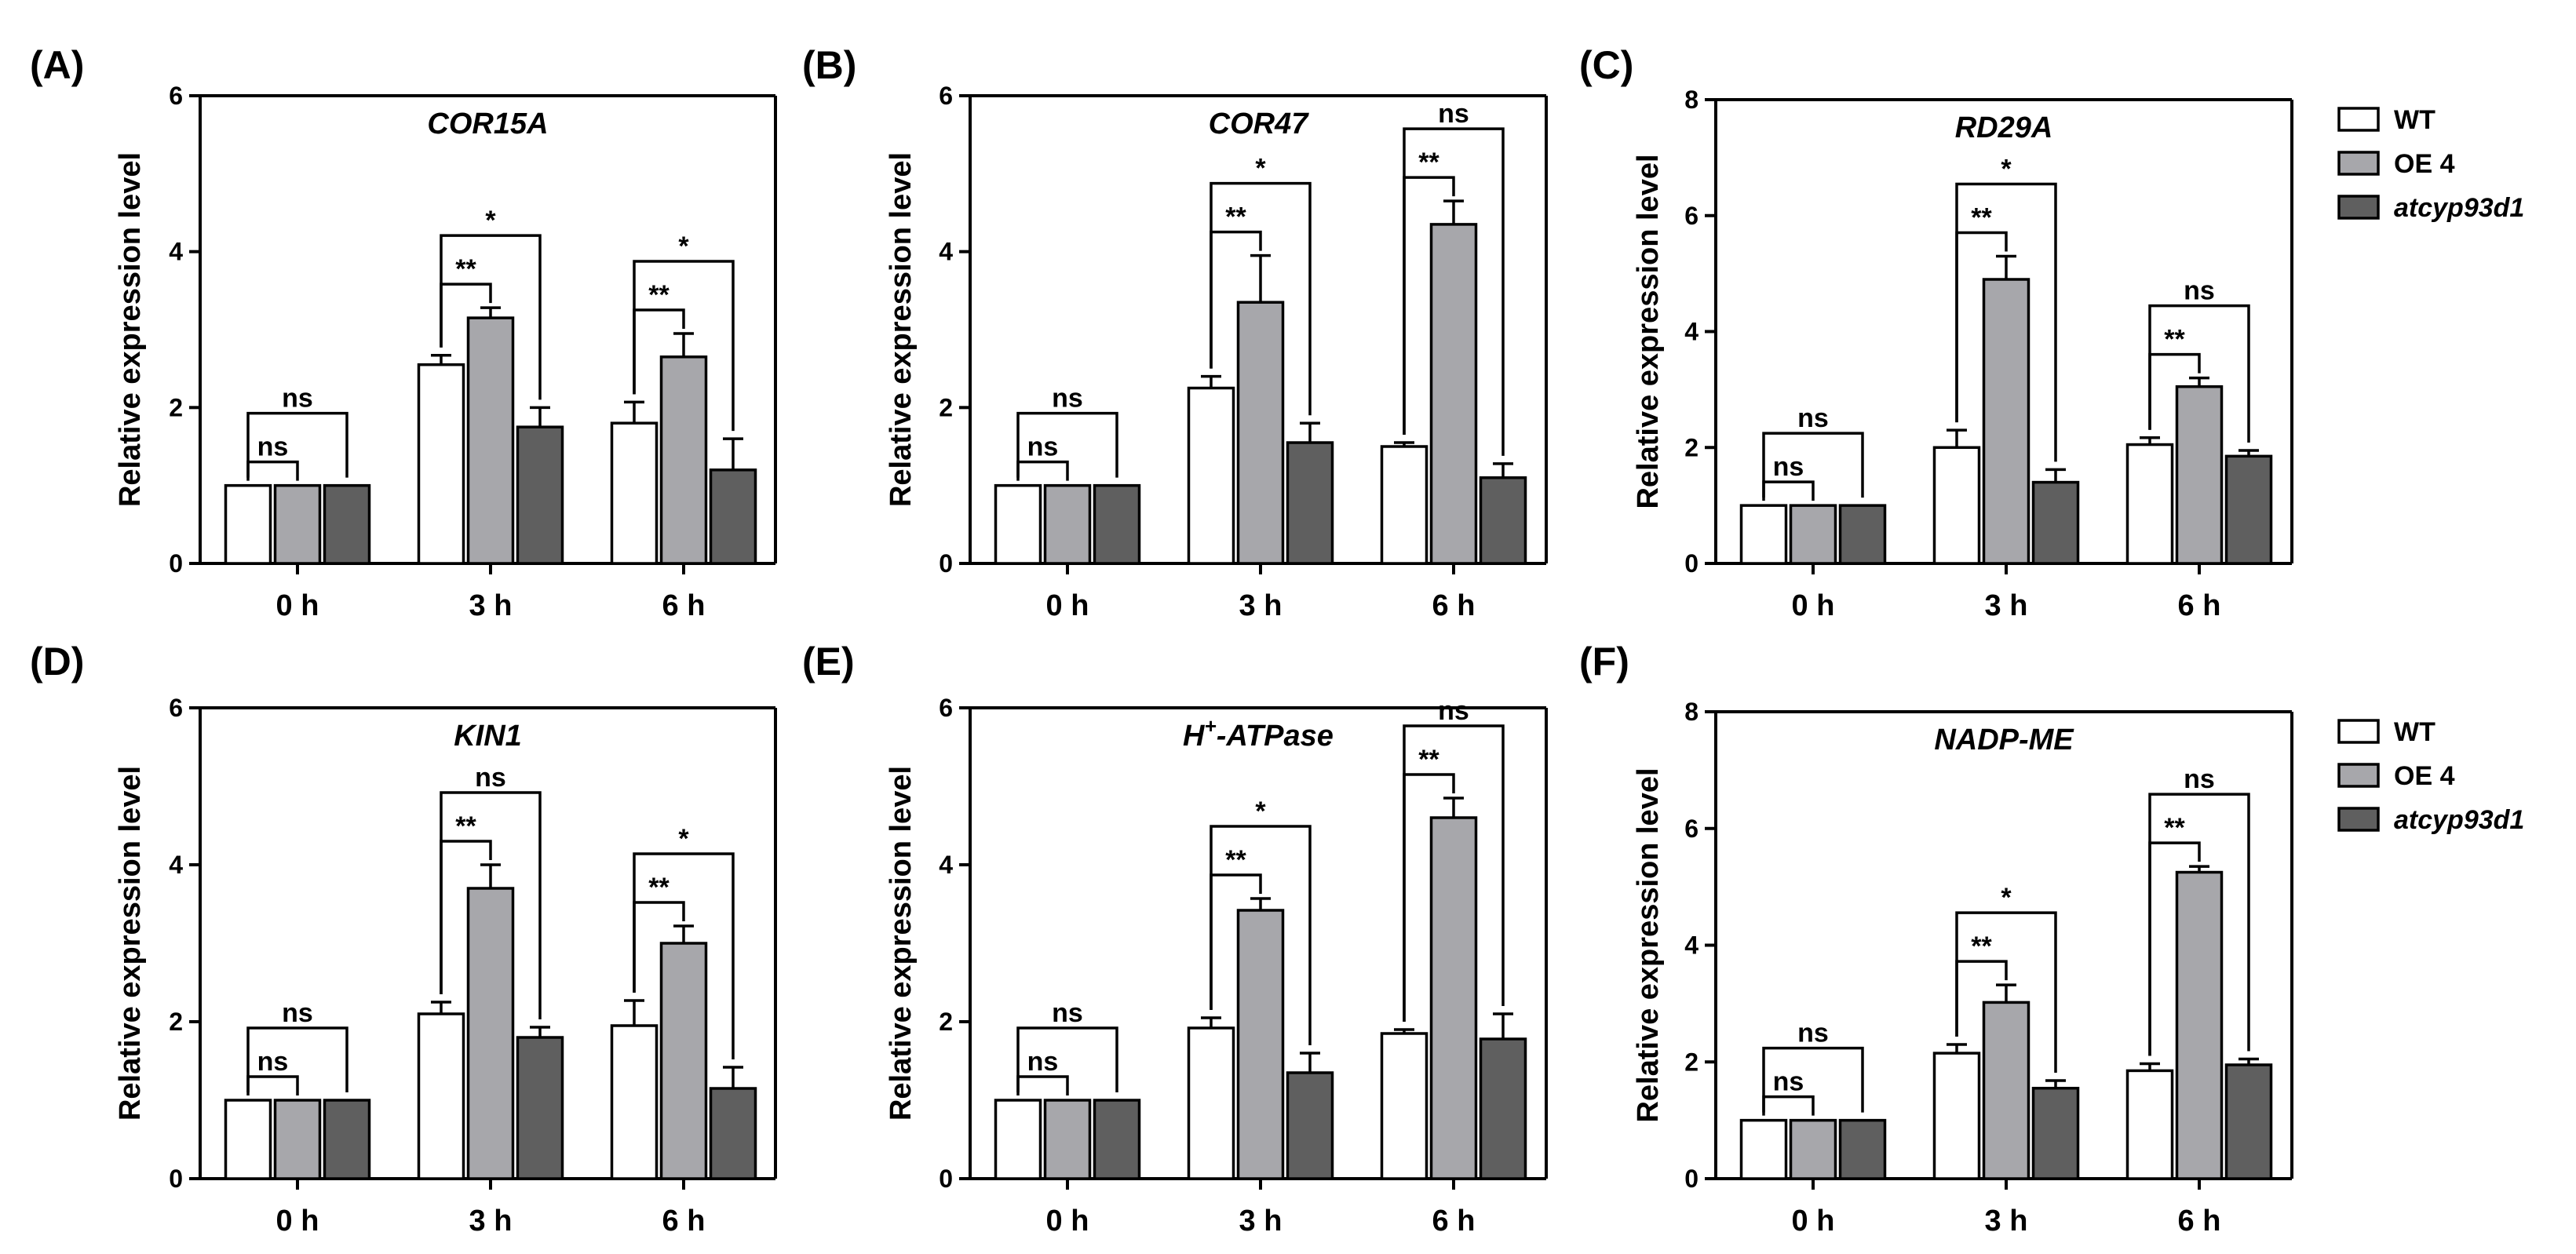 The image size is (2576, 1254). I want to click on legend-swatch-wt, so click(2358, 119).